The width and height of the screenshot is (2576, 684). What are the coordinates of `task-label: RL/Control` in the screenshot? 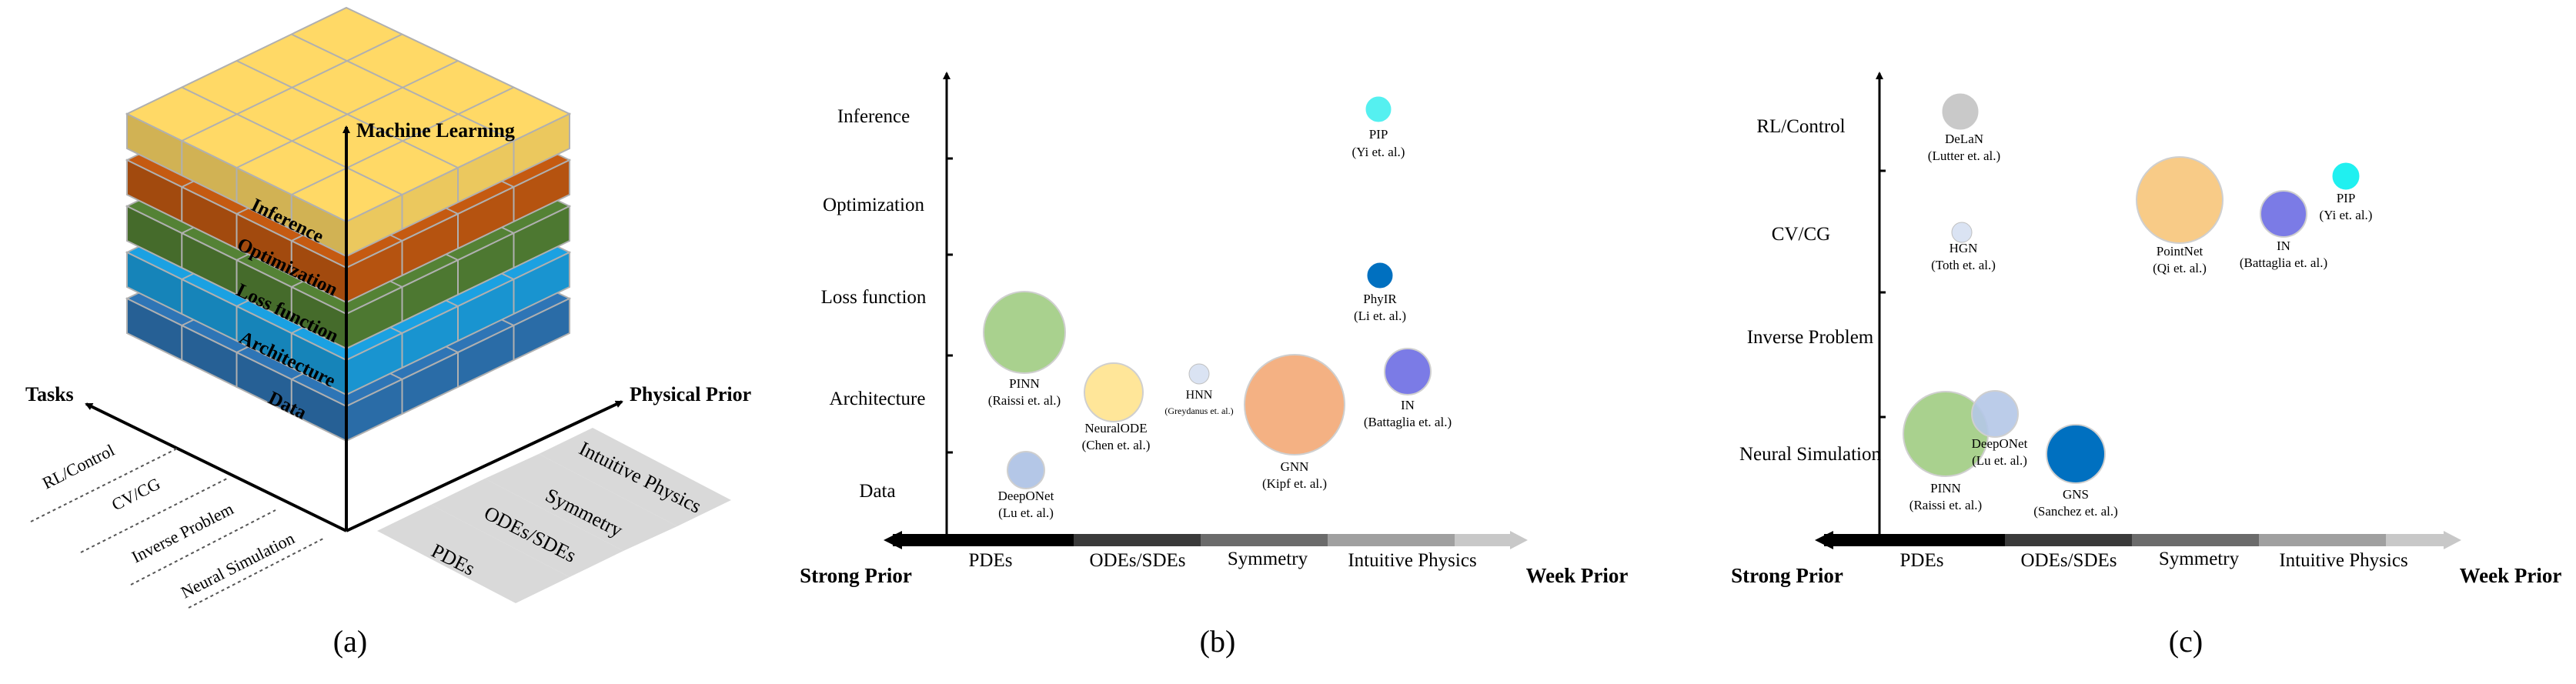 It's located at (78, 466).